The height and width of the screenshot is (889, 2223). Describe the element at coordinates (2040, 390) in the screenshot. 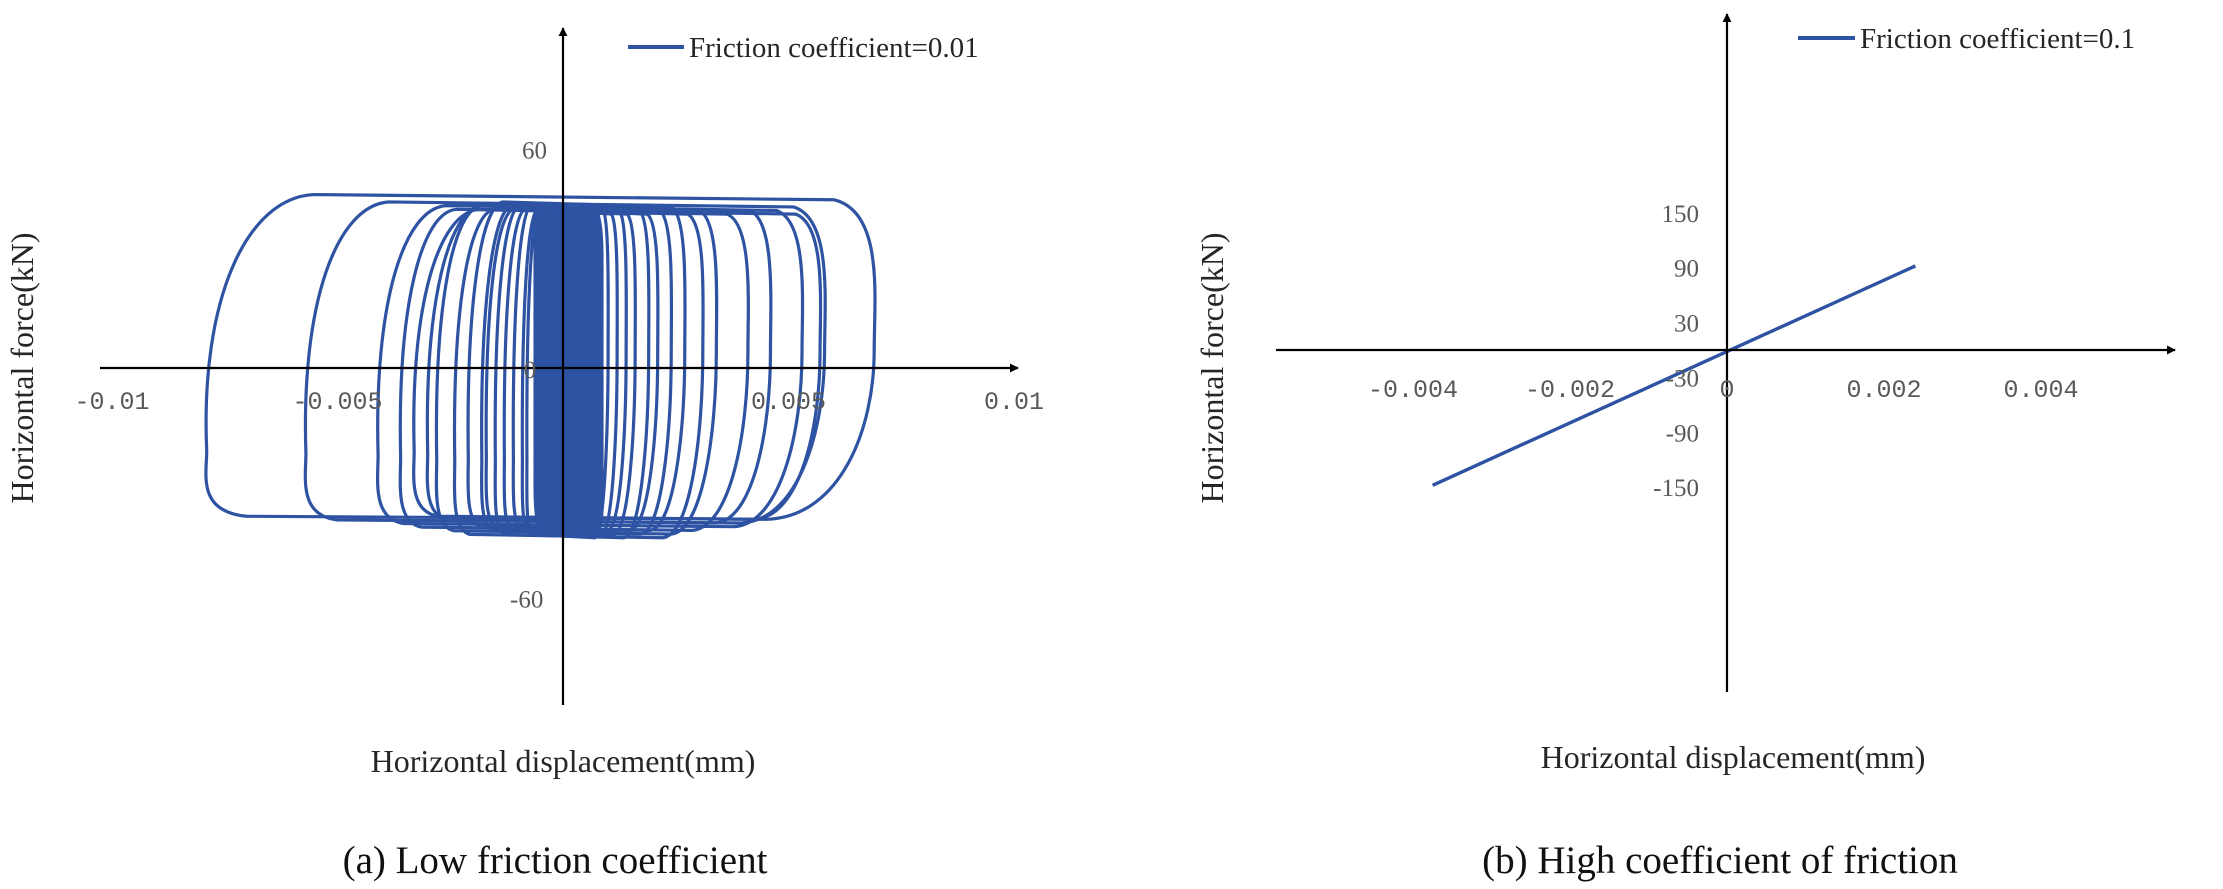

I see `panel-b-x-tick-label: 0.004` at that location.